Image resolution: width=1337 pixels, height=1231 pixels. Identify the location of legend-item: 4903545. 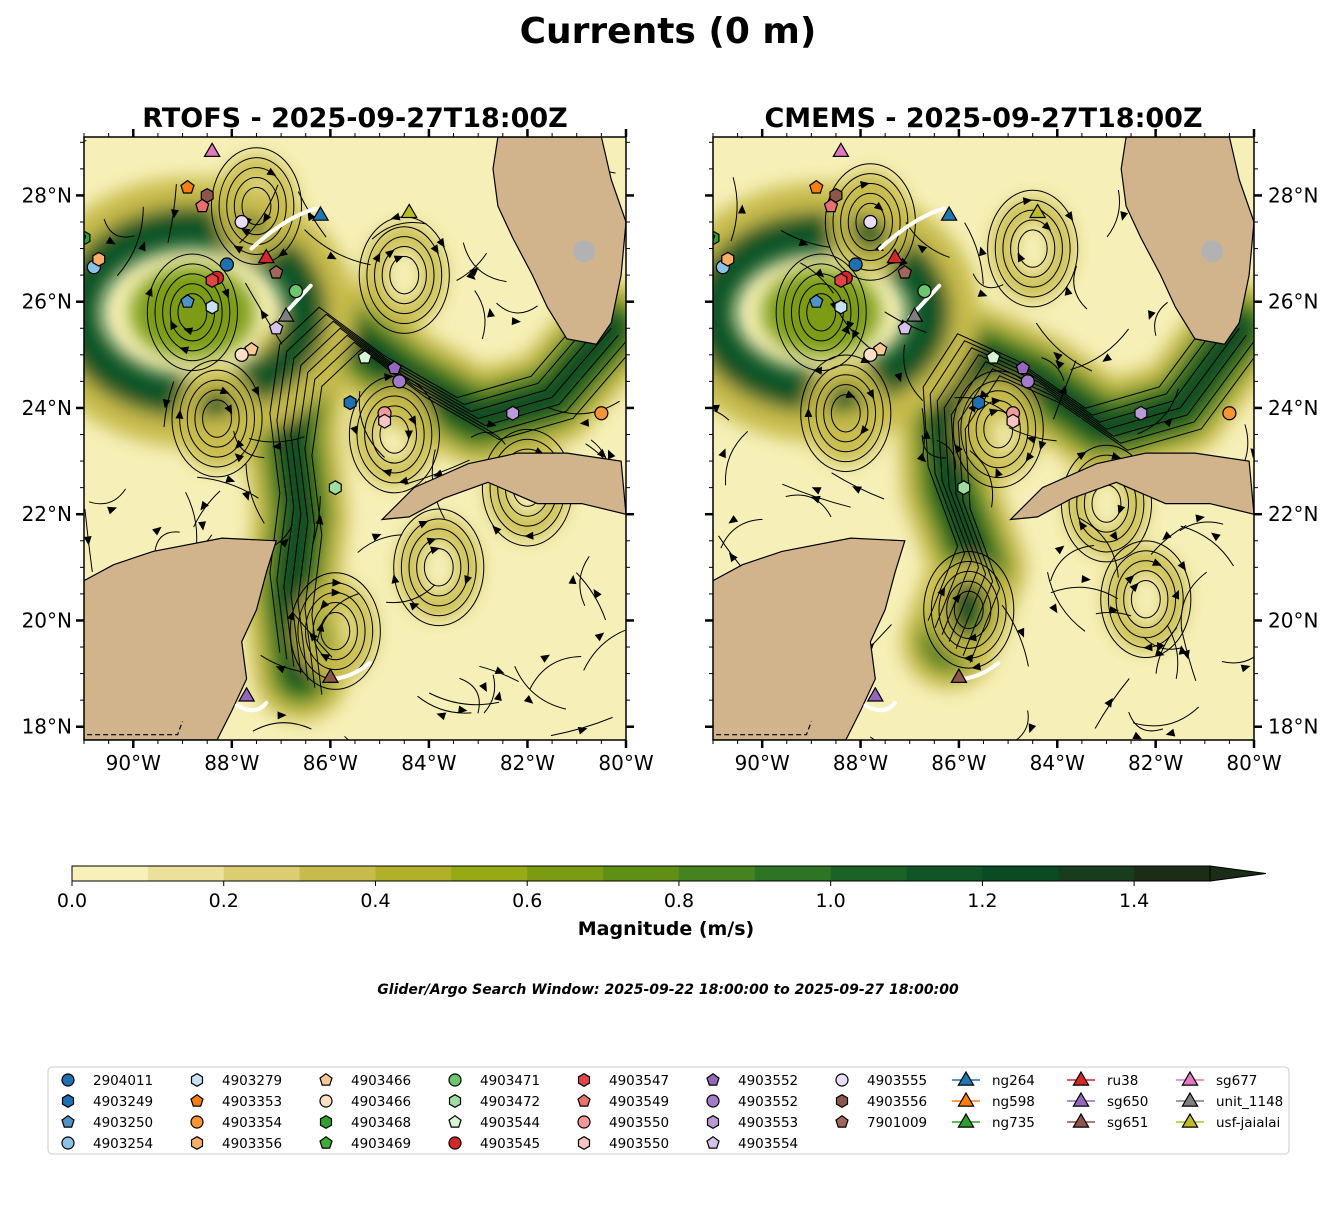
(494, 1144).